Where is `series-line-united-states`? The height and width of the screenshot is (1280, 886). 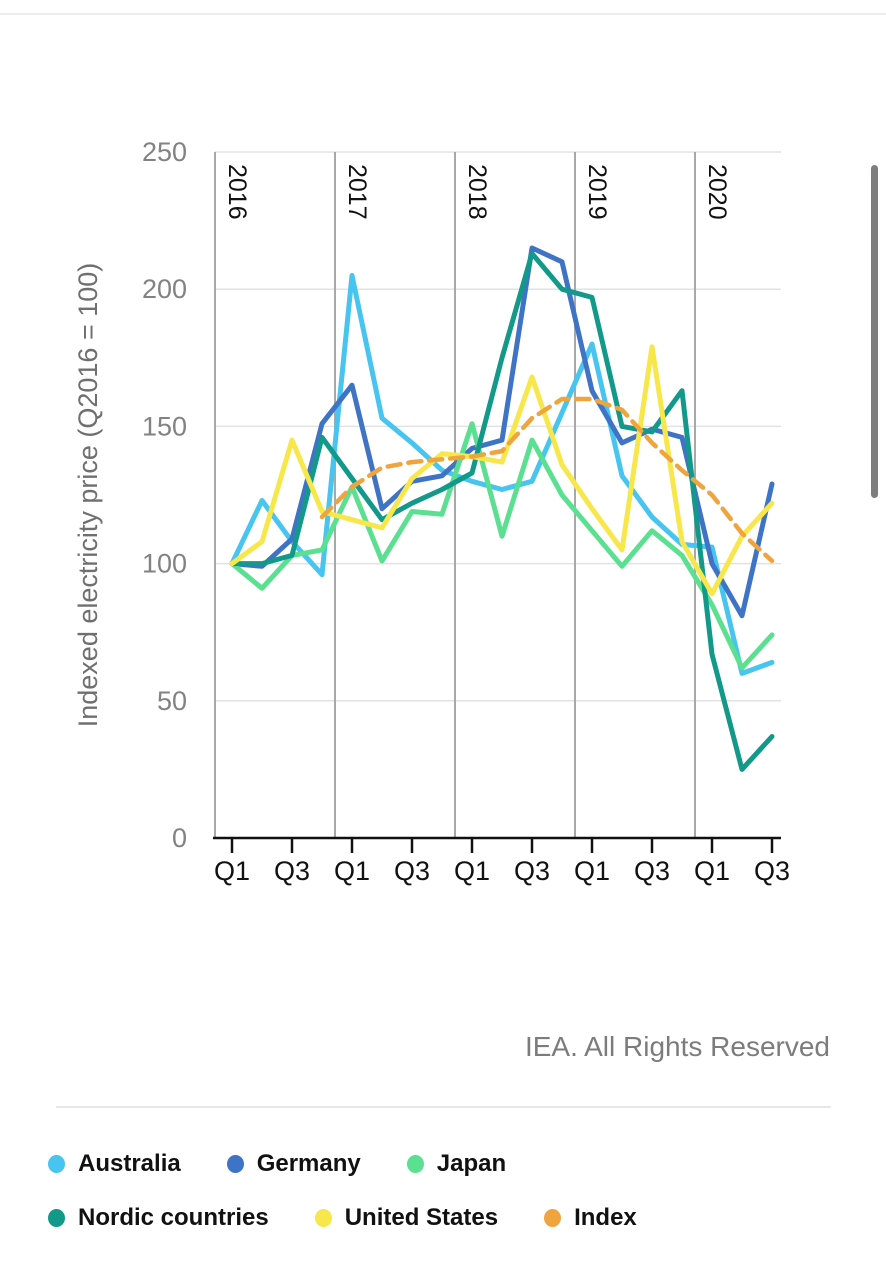 series-line-united-states is located at coordinates (502, 470).